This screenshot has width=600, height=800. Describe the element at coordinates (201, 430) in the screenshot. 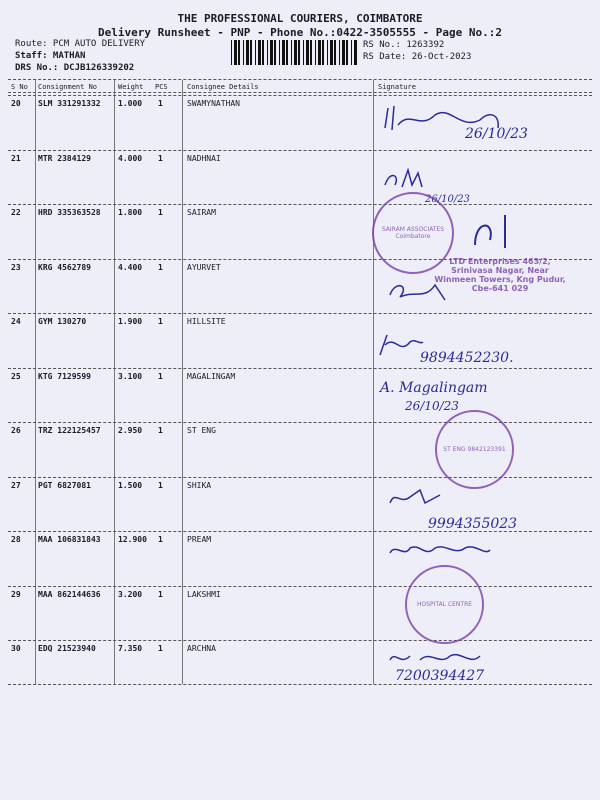

I see `row-consignee: ST ENG` at that location.